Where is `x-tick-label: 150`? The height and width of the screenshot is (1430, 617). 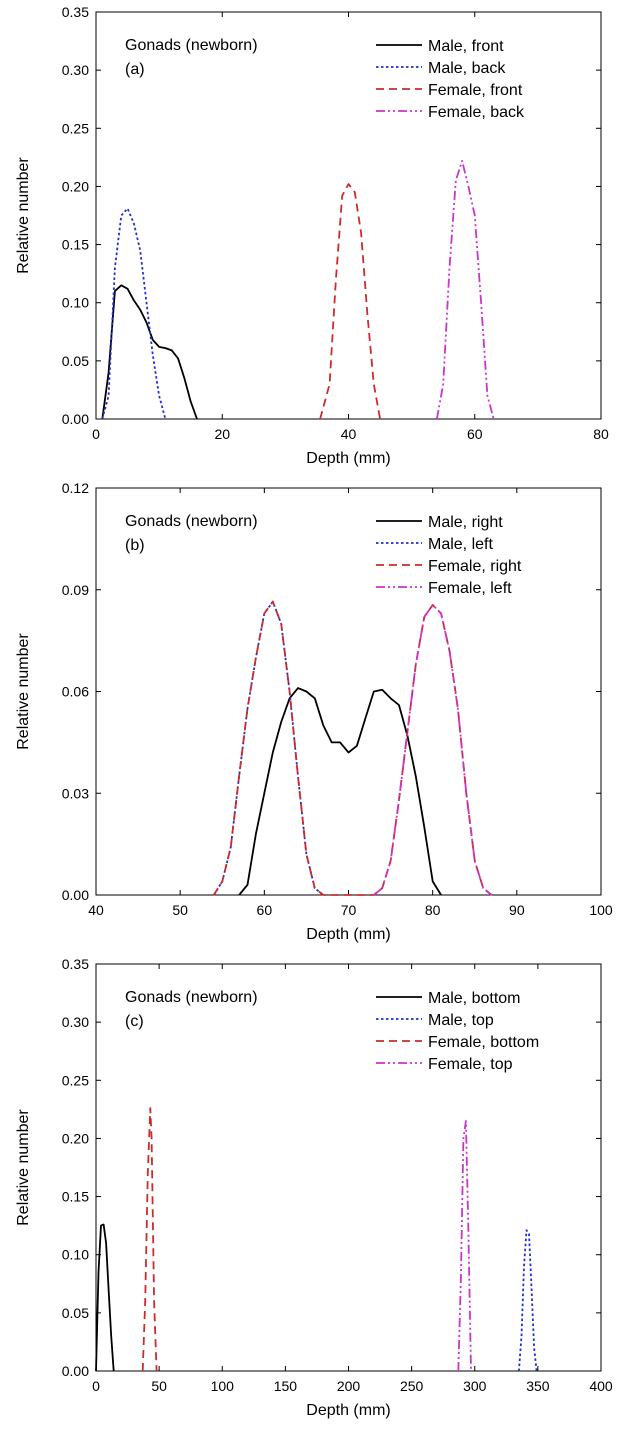 x-tick-label: 150 is located at coordinates (286, 1386).